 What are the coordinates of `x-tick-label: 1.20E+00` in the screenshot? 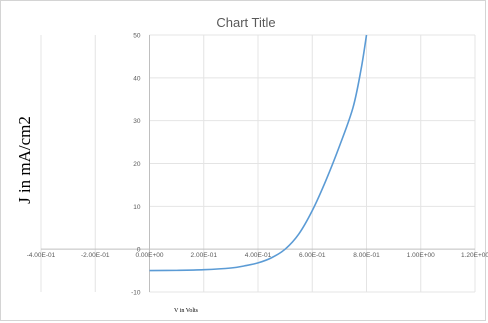 It's located at (474, 255).